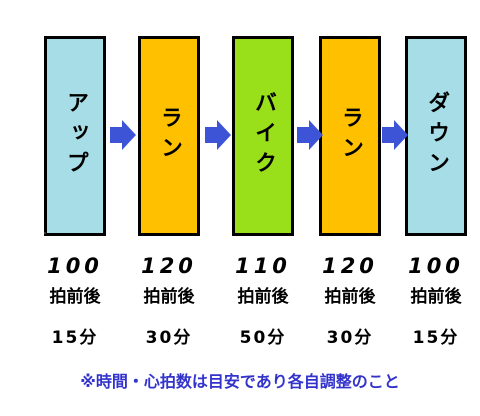 The width and height of the screenshot is (480, 416). I want to click on stage-block-cooldown: ダウン, so click(436, 136).